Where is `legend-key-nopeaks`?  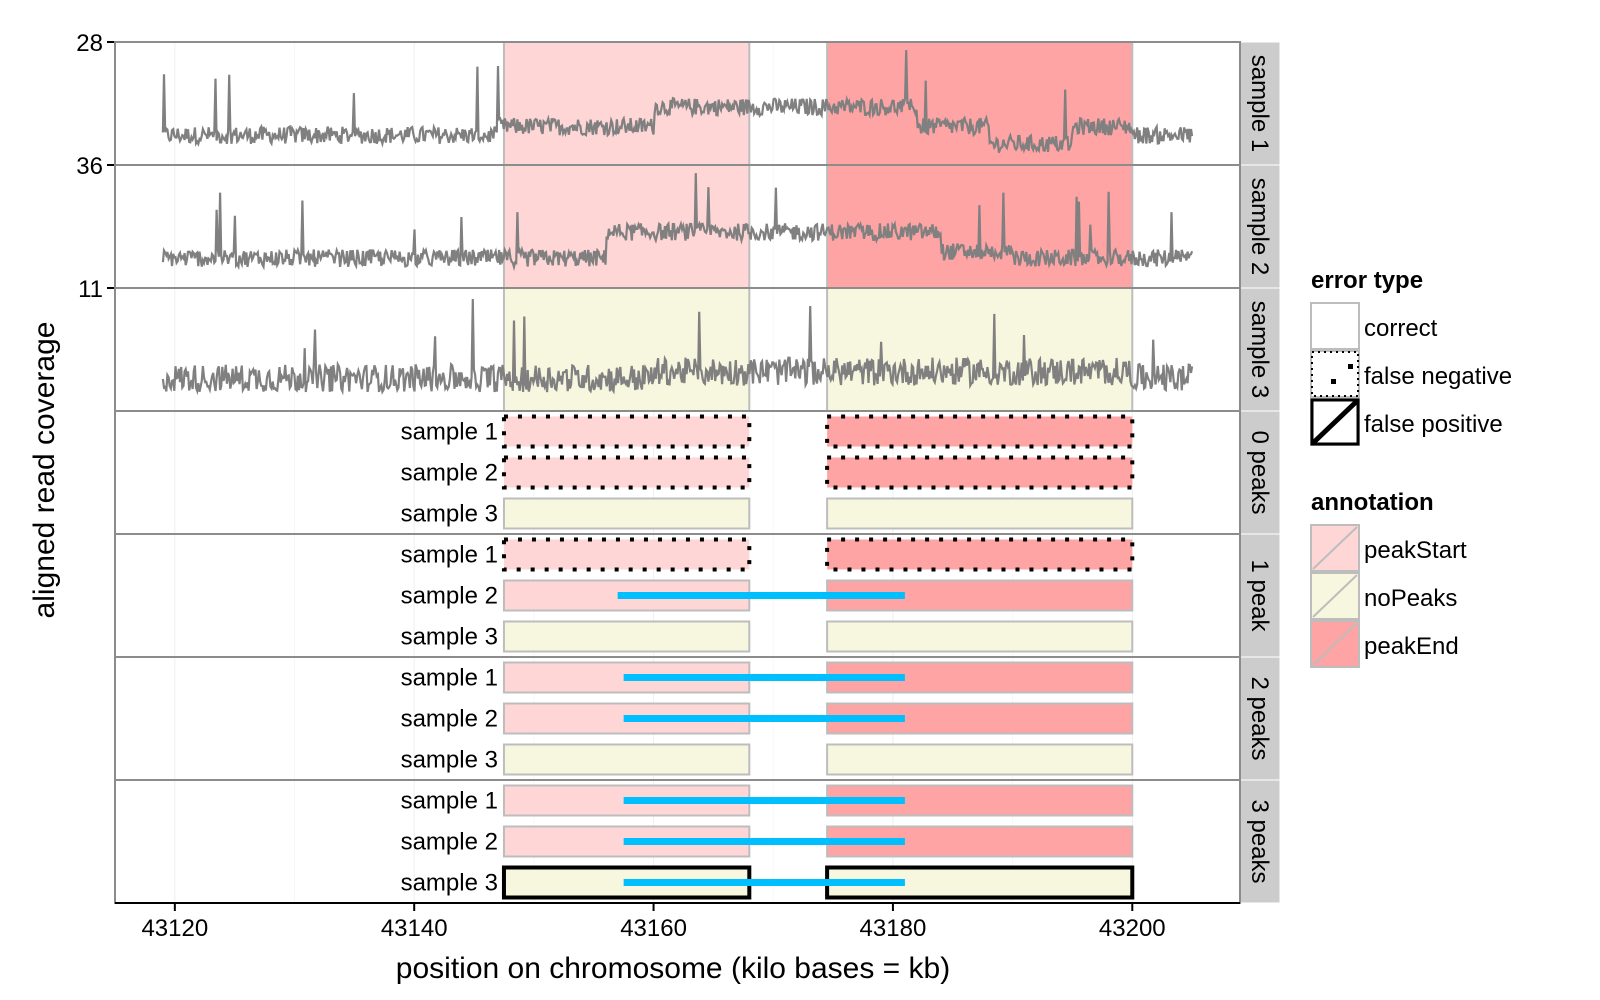 legend-key-nopeaks is located at coordinates (1335, 596).